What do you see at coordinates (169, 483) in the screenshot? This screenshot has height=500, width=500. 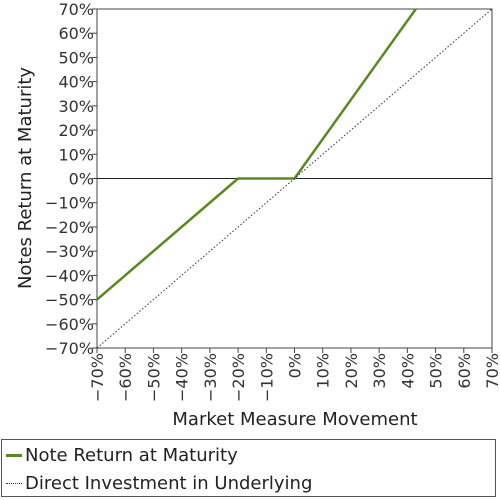 I see `legend-label: Direct Investment in Underlying` at bounding box center [169, 483].